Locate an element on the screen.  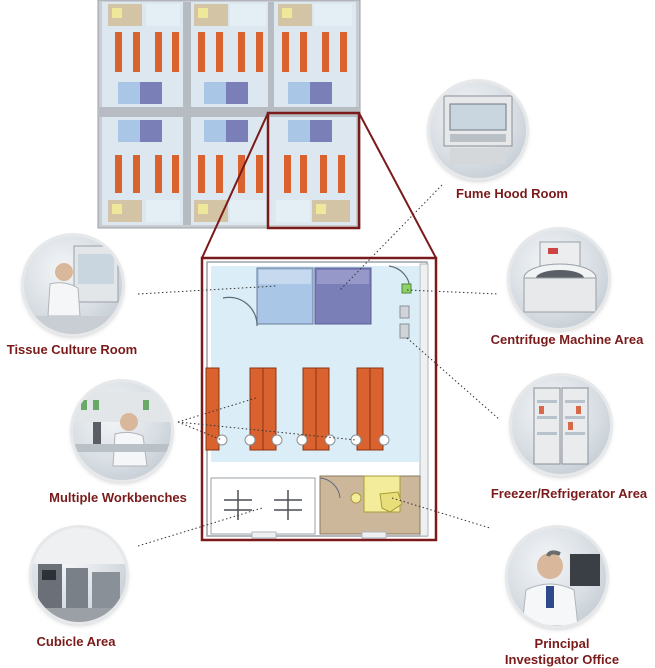
freezer-photo is located at coordinates (561, 425).